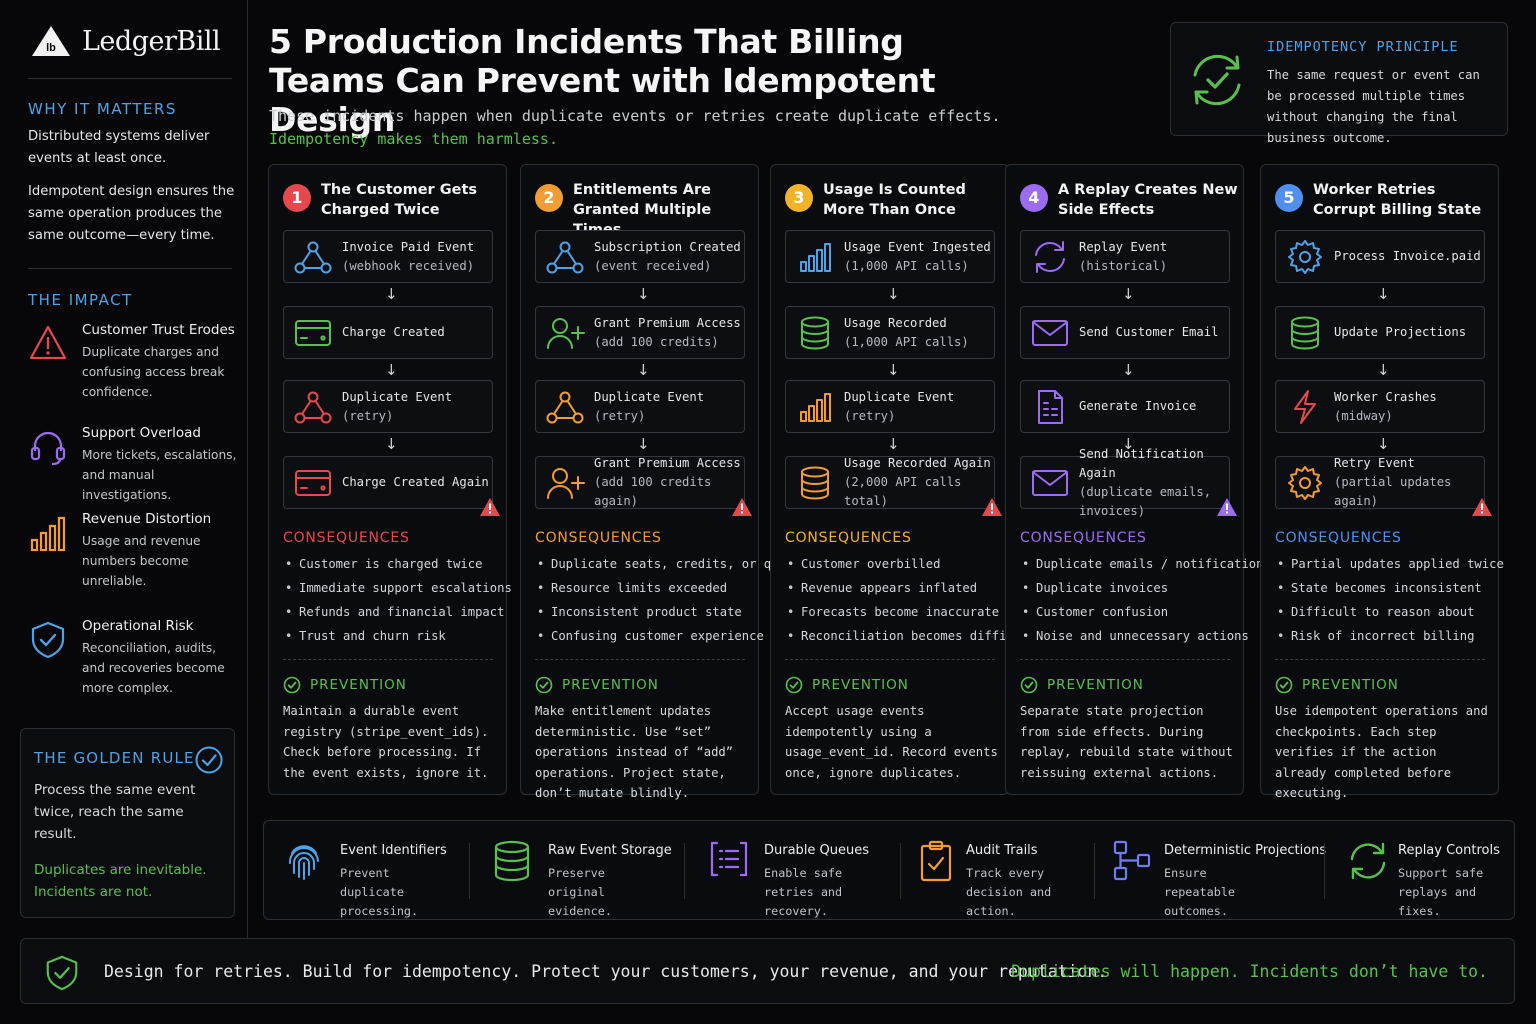  Describe the element at coordinates (1200, 892) in the screenshot. I see `tool-text: Ensure repeatable outcomes.` at that location.